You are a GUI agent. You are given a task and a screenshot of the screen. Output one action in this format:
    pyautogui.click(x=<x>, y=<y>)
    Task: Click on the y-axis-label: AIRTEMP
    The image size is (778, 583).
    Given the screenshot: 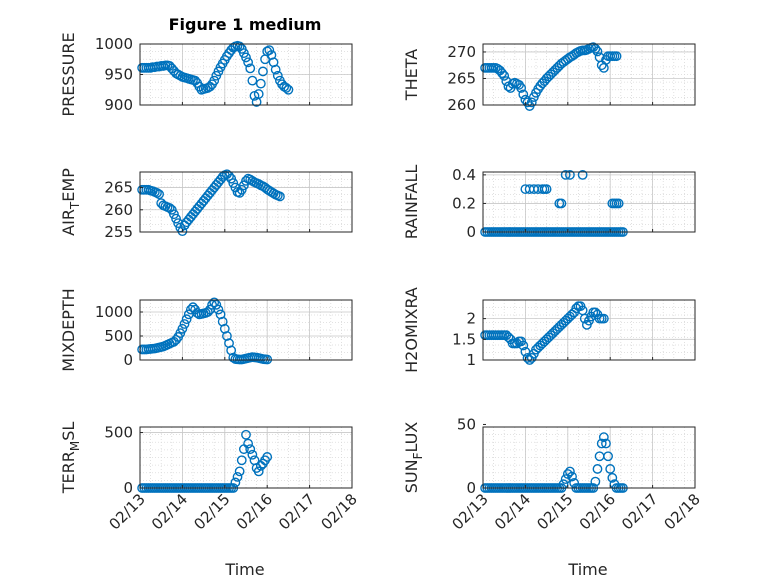 What is the action you would take?
    pyautogui.click(x=70, y=202)
    